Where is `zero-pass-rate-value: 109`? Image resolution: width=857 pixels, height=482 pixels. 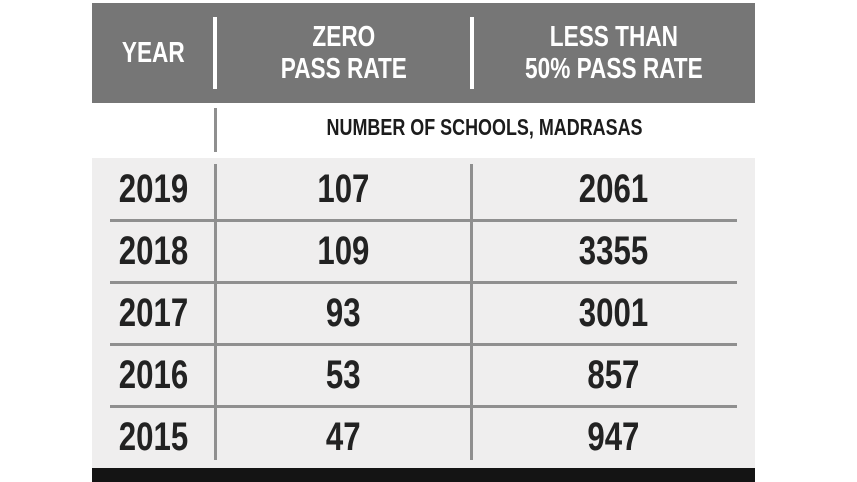 zero-pass-rate-value: 109 is located at coordinates (343, 250).